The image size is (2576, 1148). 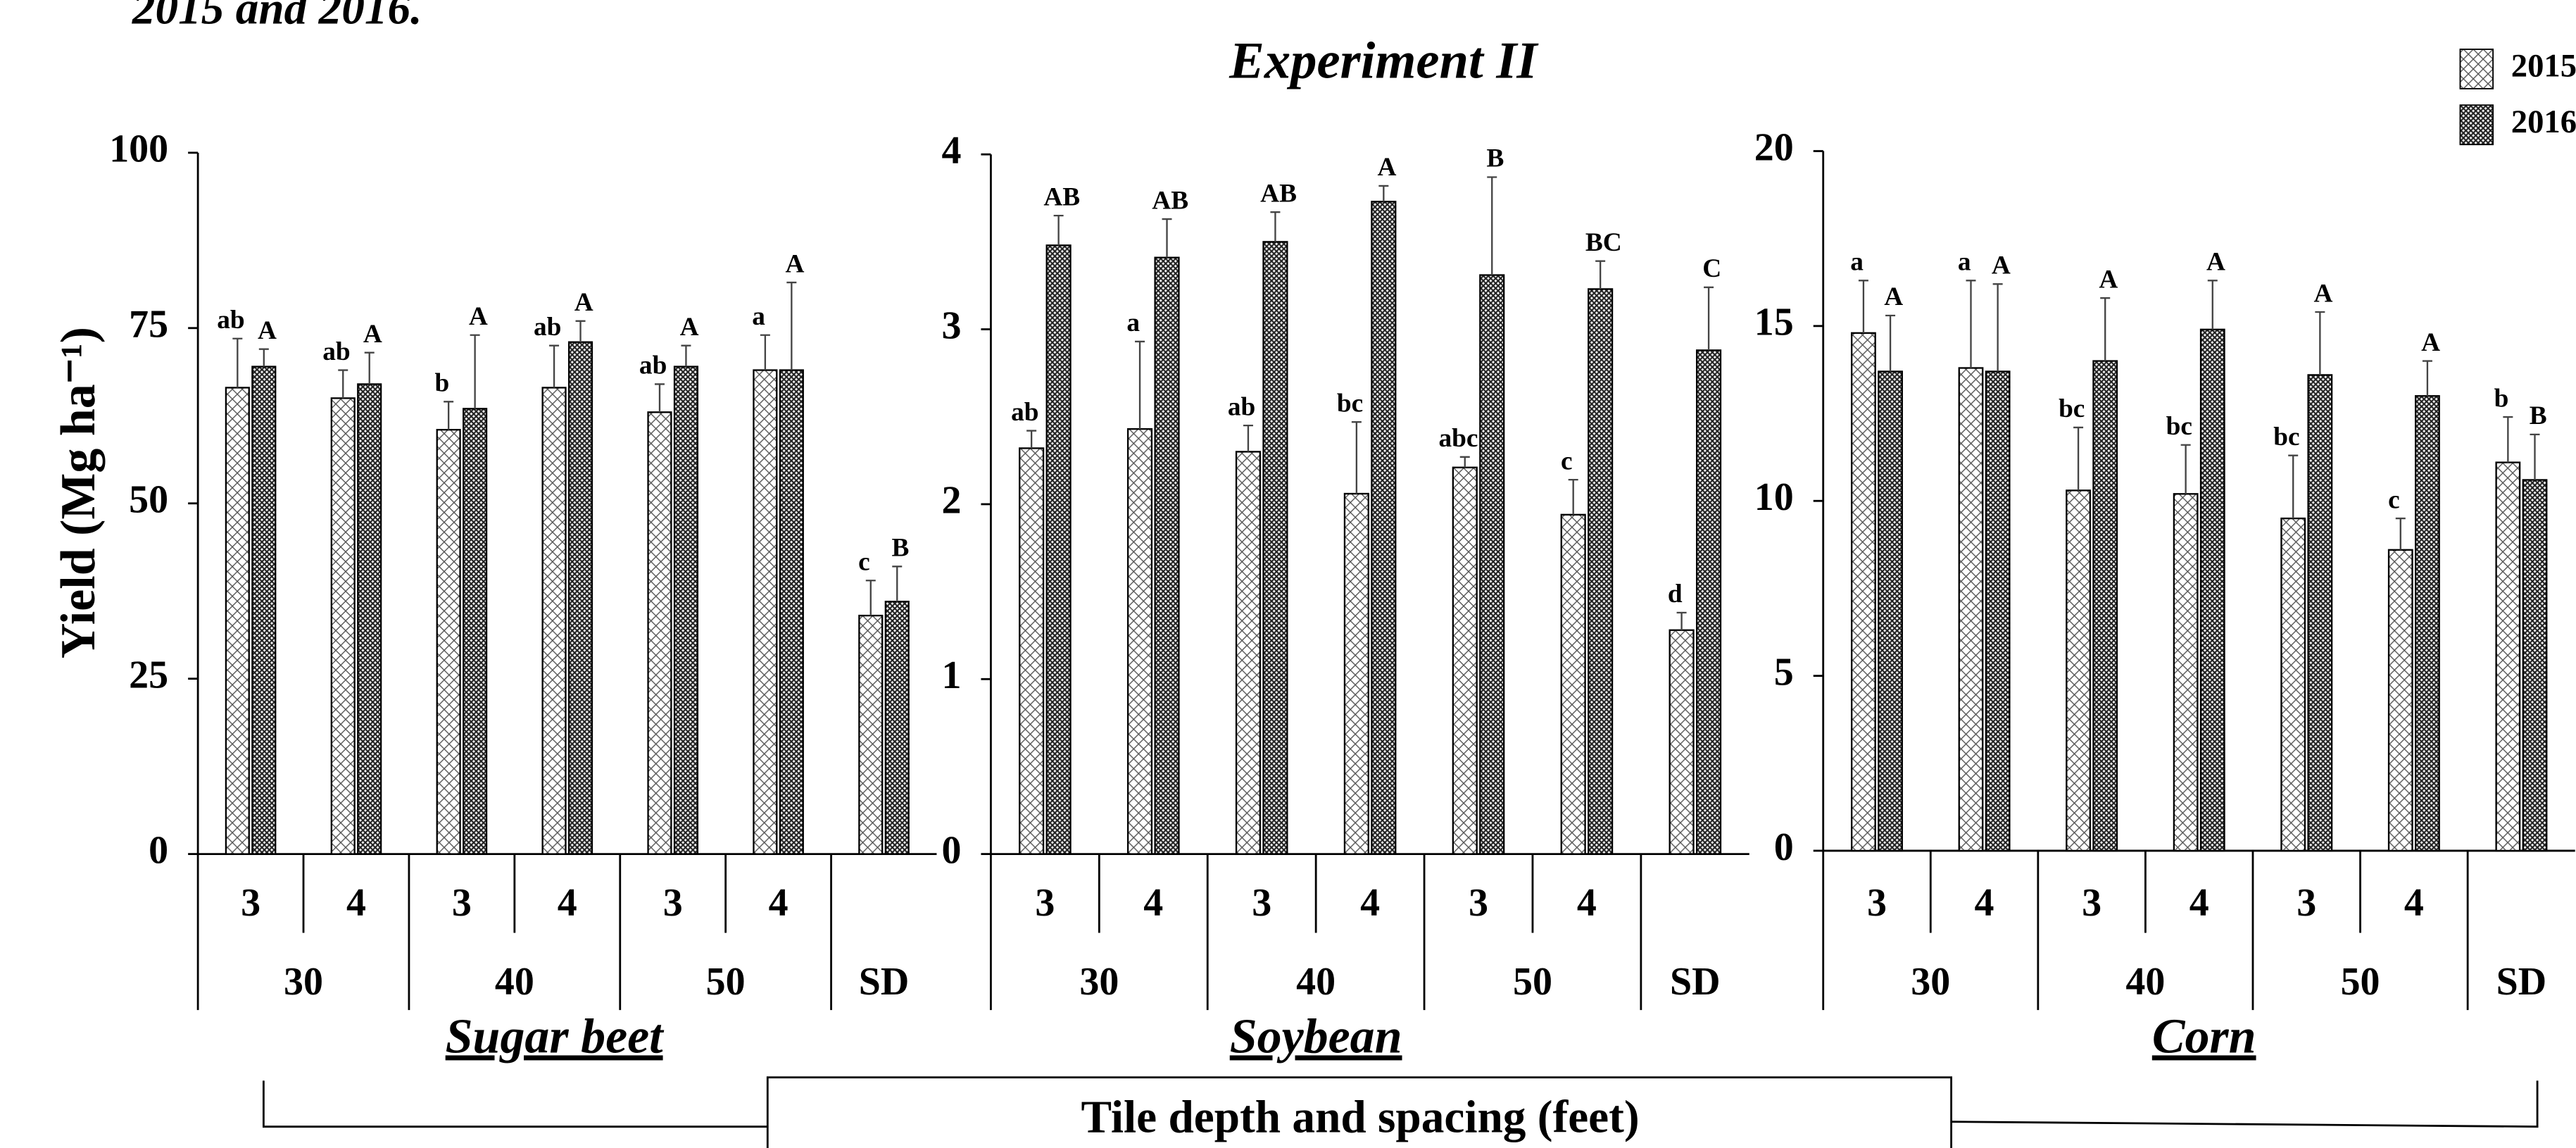 I want to click on y-axis-label: Yield (Mg ha⁻¹), so click(x=78, y=493).